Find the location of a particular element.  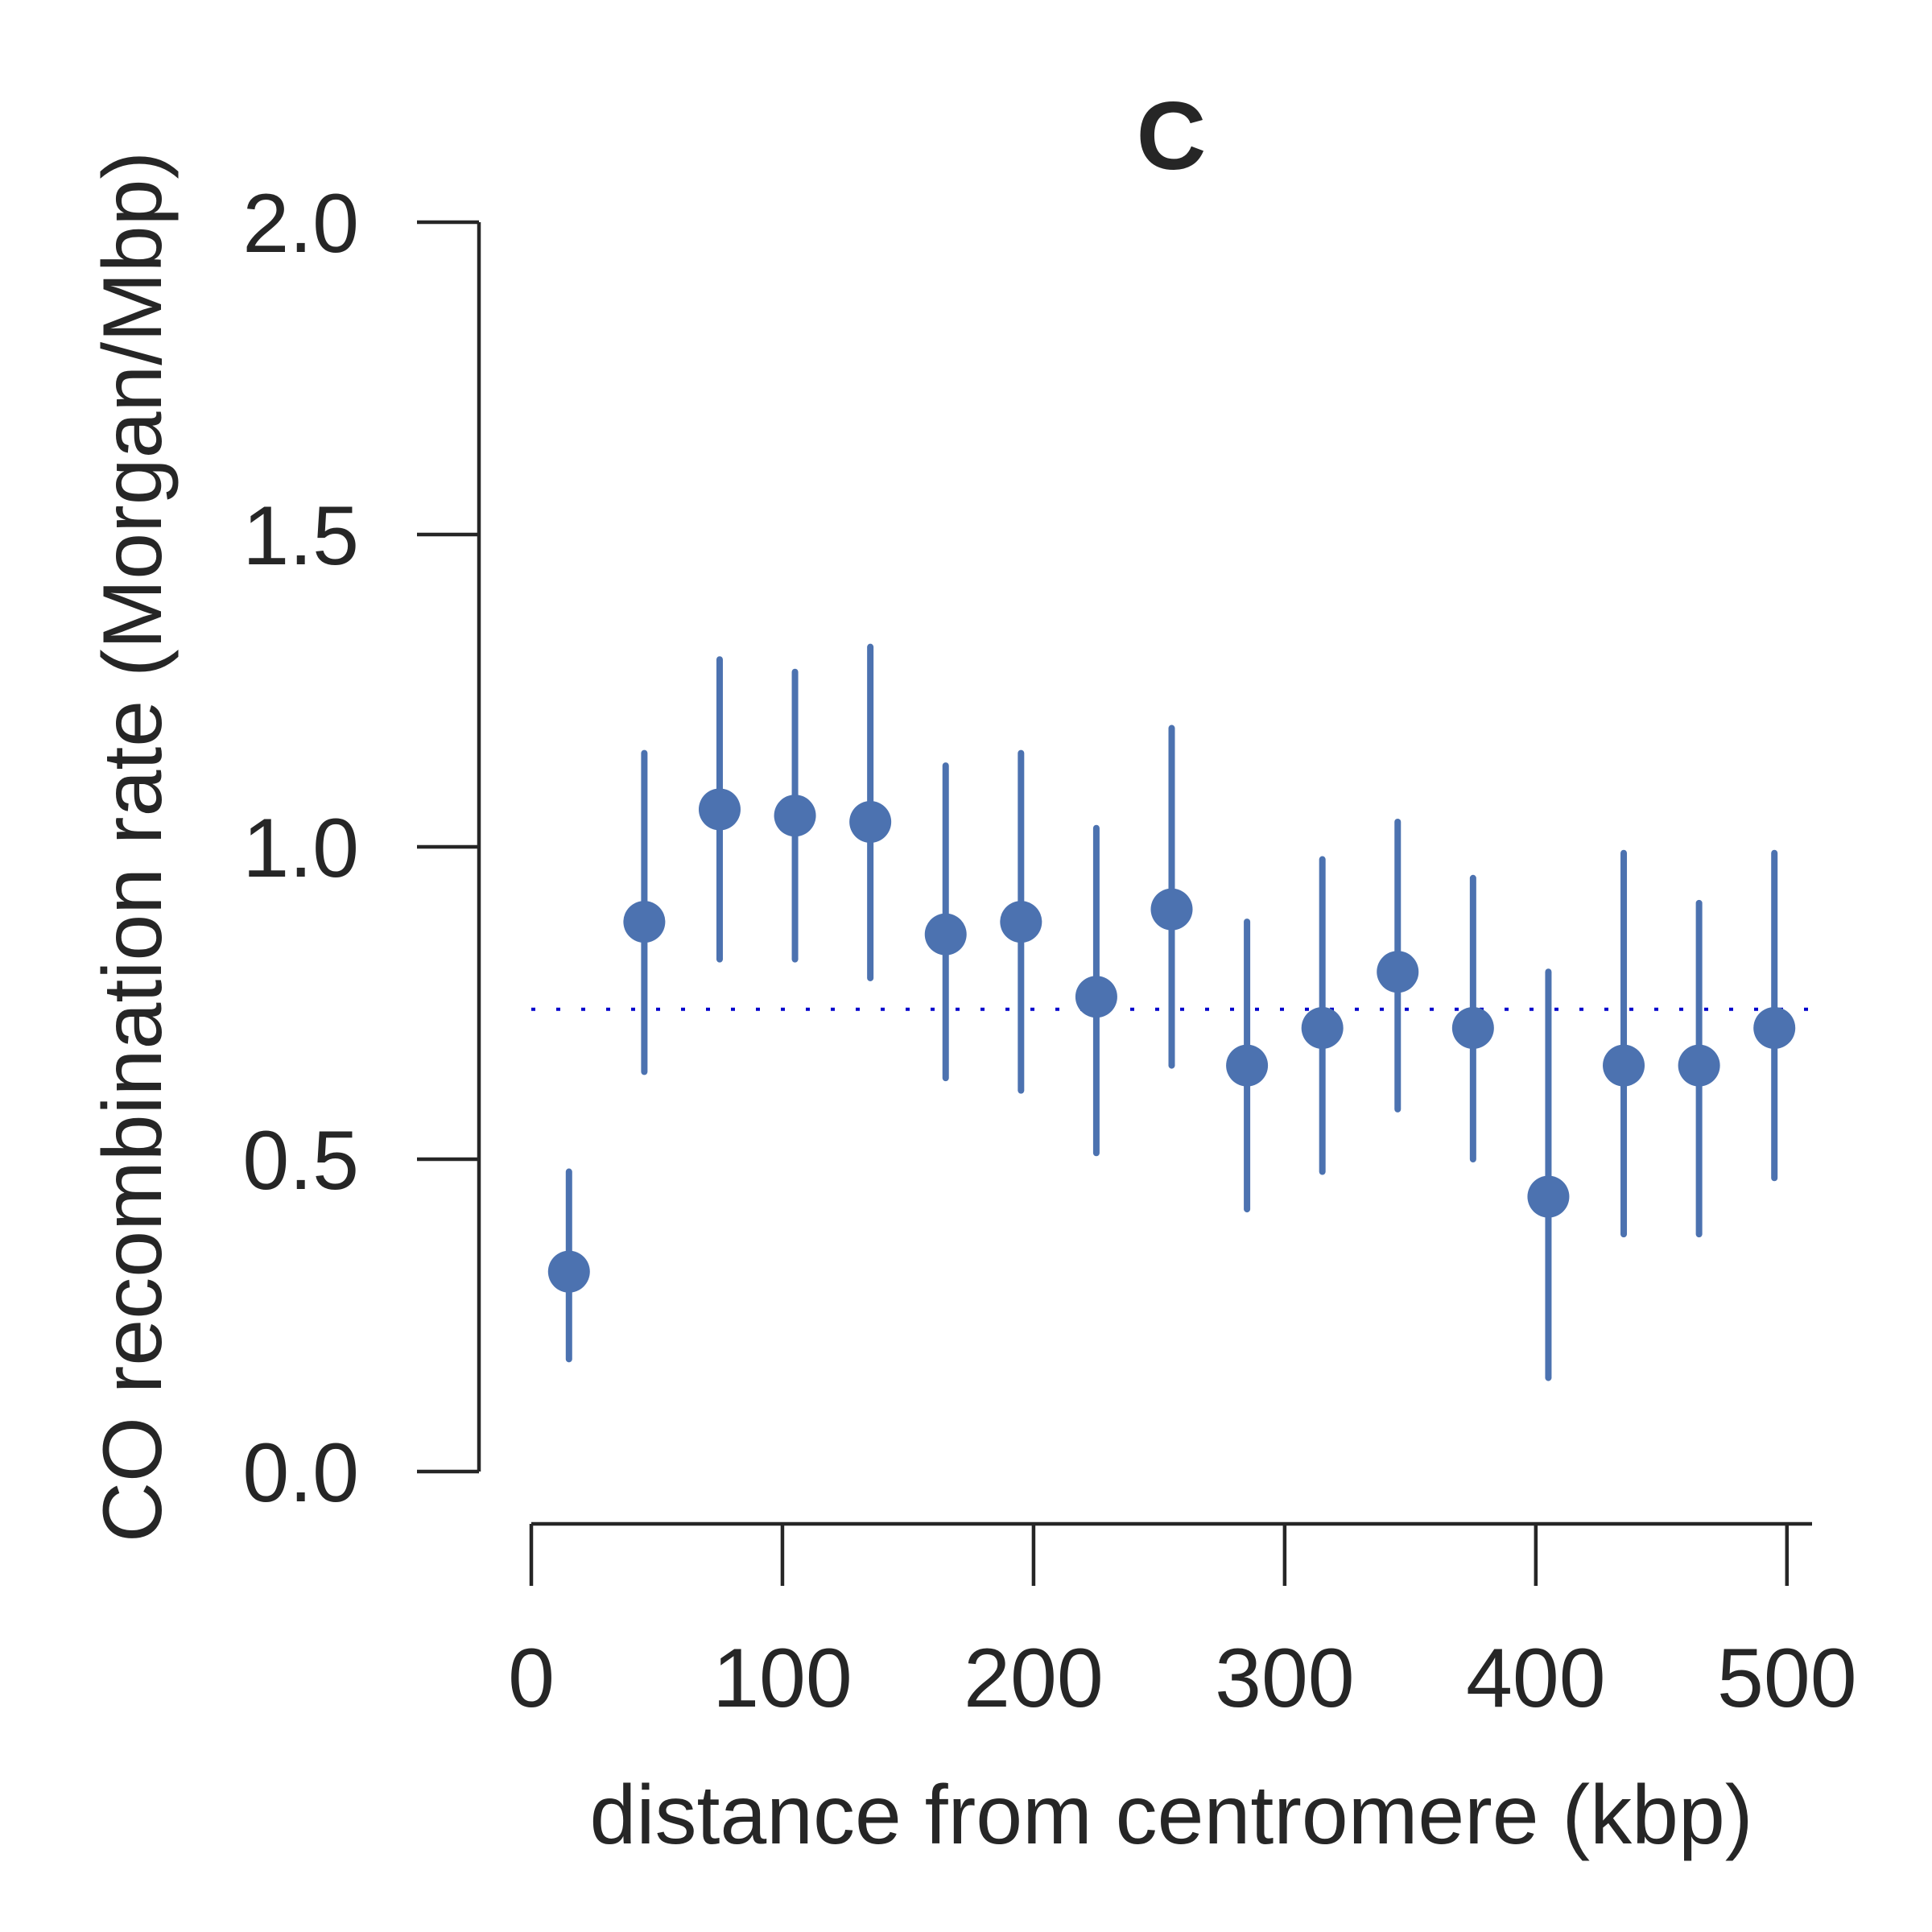

x-tick-label: 0 is located at coordinates (531, 1678).